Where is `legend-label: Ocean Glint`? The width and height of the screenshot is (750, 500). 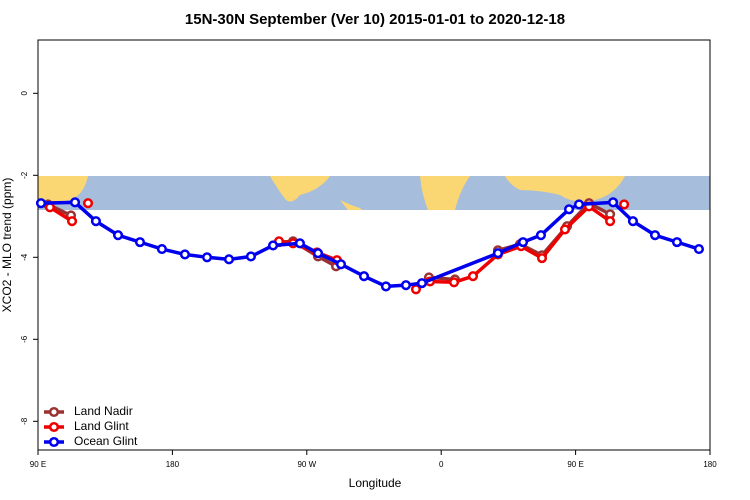 legend-label: Ocean Glint is located at coordinates (106, 441).